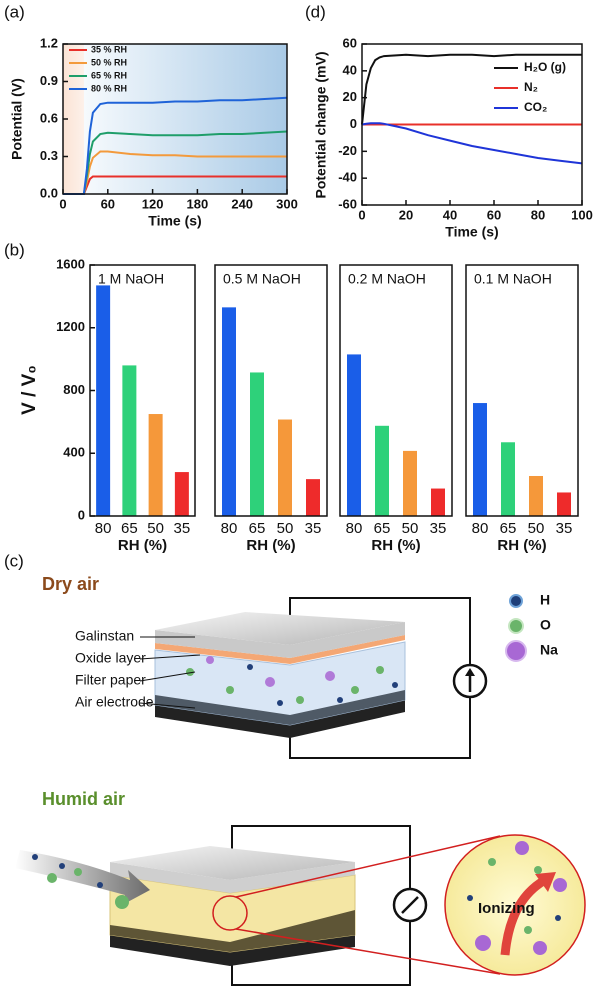  I want to click on y-tick-label: 60, so click(350, 42).